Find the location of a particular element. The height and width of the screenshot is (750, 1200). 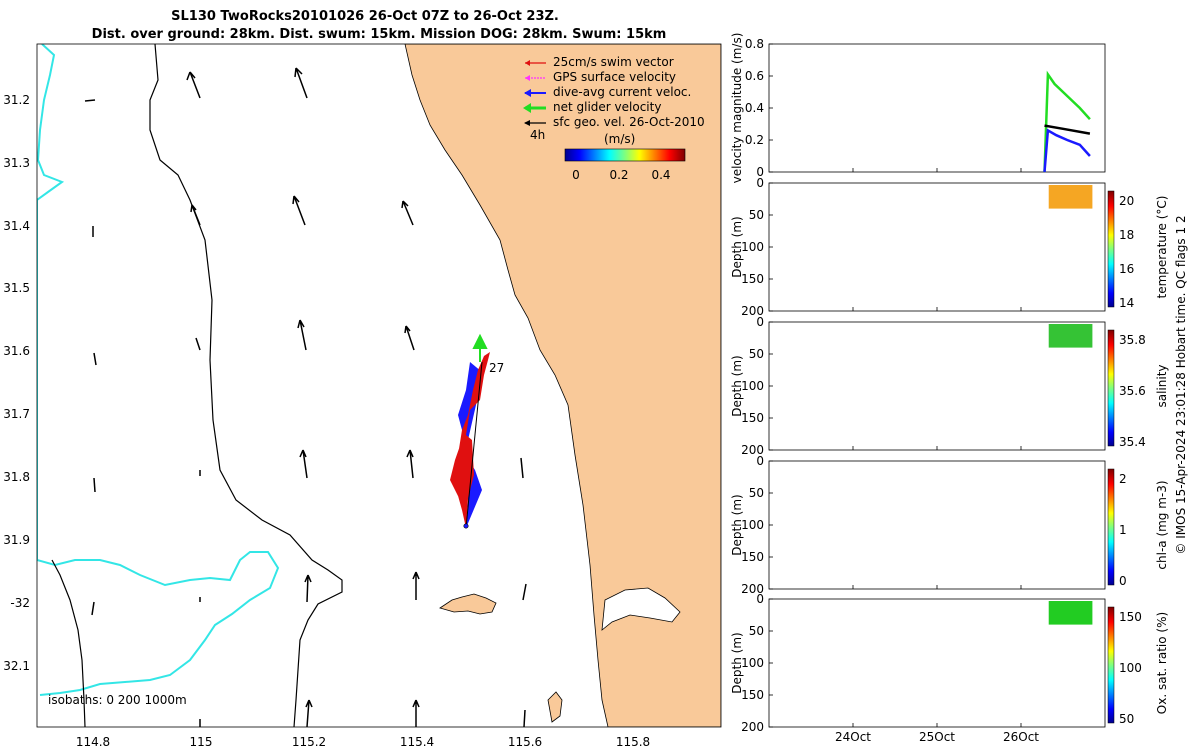

svg-text: 31.4 is located at coordinates (16, 226).